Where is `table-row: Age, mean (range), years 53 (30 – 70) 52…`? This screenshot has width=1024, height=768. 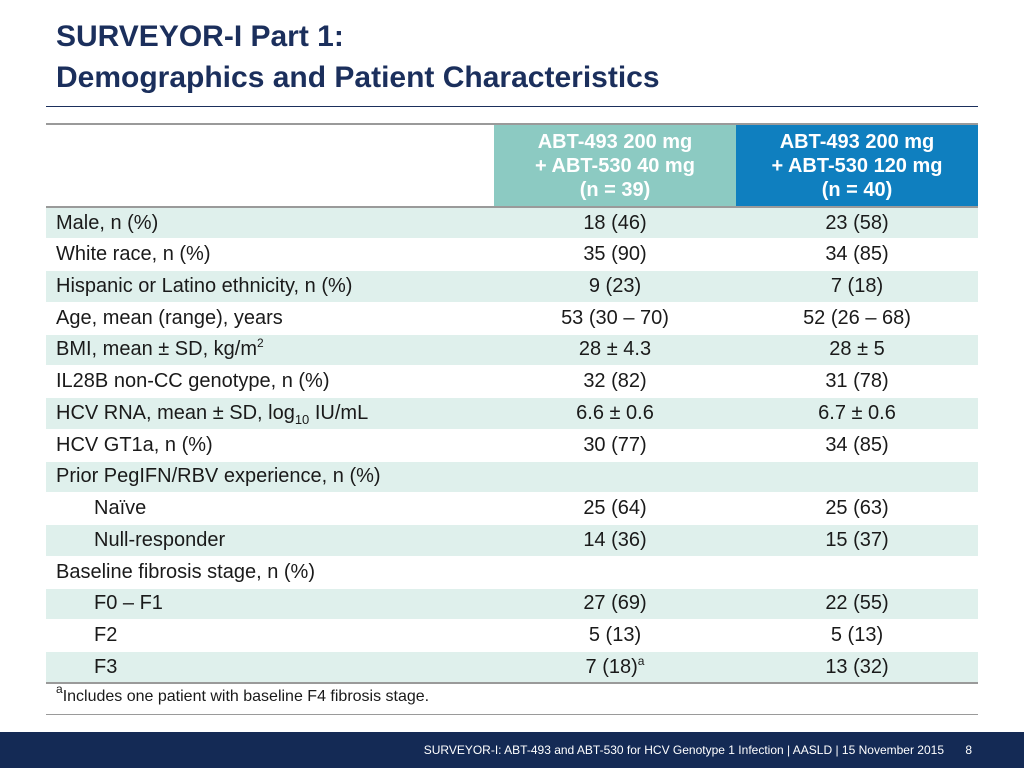 table-row: Age, mean (range), years 53 (30 – 70) 52… is located at coordinates (512, 318).